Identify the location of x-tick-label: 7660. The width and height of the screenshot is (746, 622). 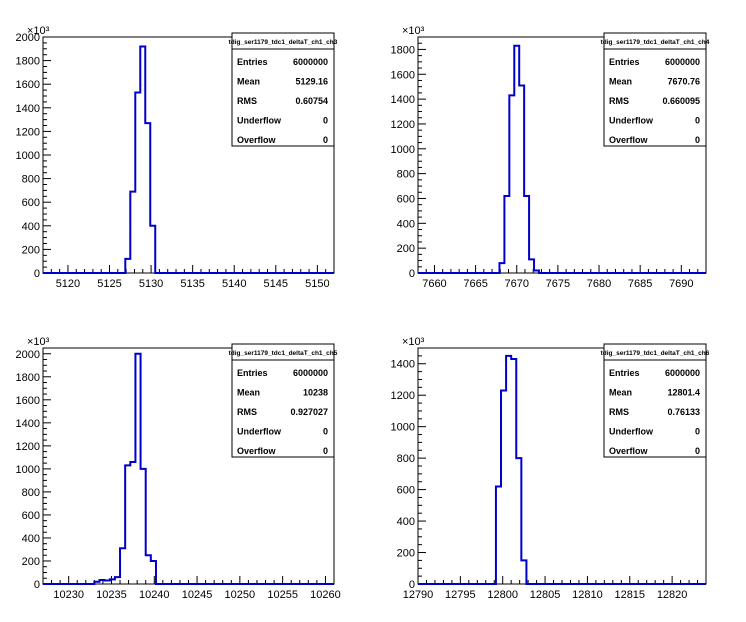
(434, 284).